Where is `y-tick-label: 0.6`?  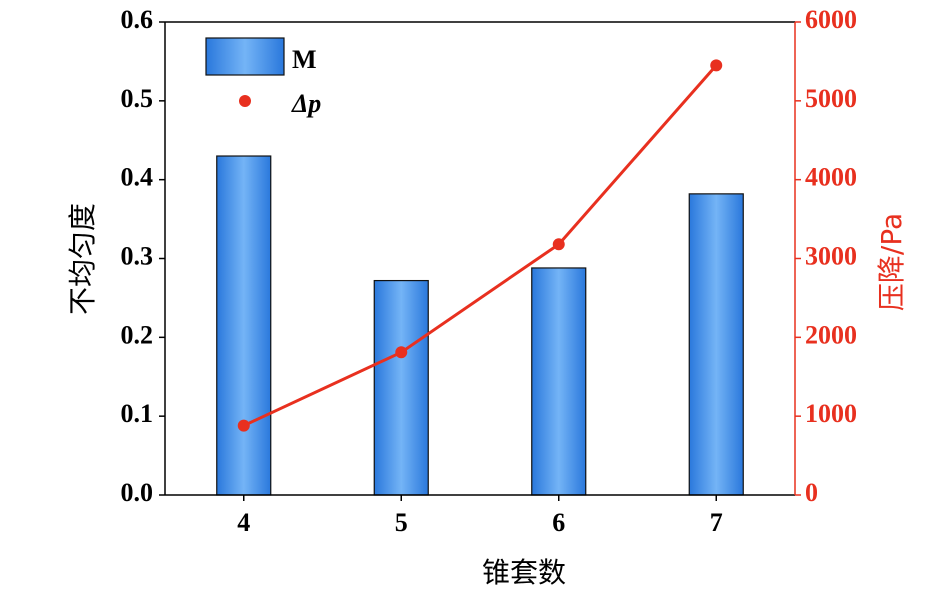 y-tick-label: 0.6 is located at coordinates (137, 19).